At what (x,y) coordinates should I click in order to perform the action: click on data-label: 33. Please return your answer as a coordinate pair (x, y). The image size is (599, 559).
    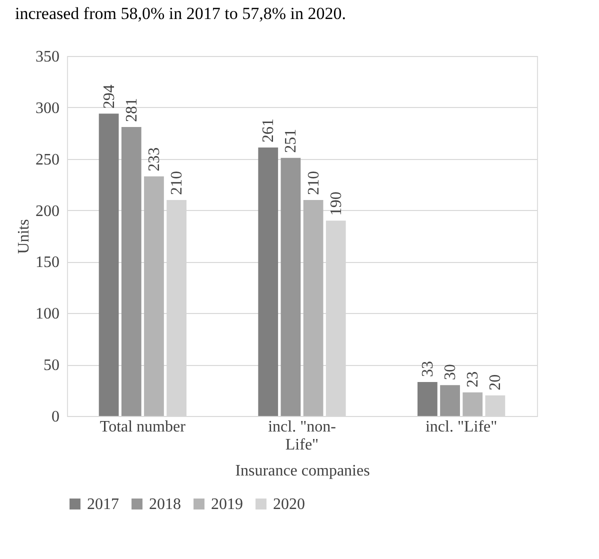
    Looking at the image, I should click on (427, 369).